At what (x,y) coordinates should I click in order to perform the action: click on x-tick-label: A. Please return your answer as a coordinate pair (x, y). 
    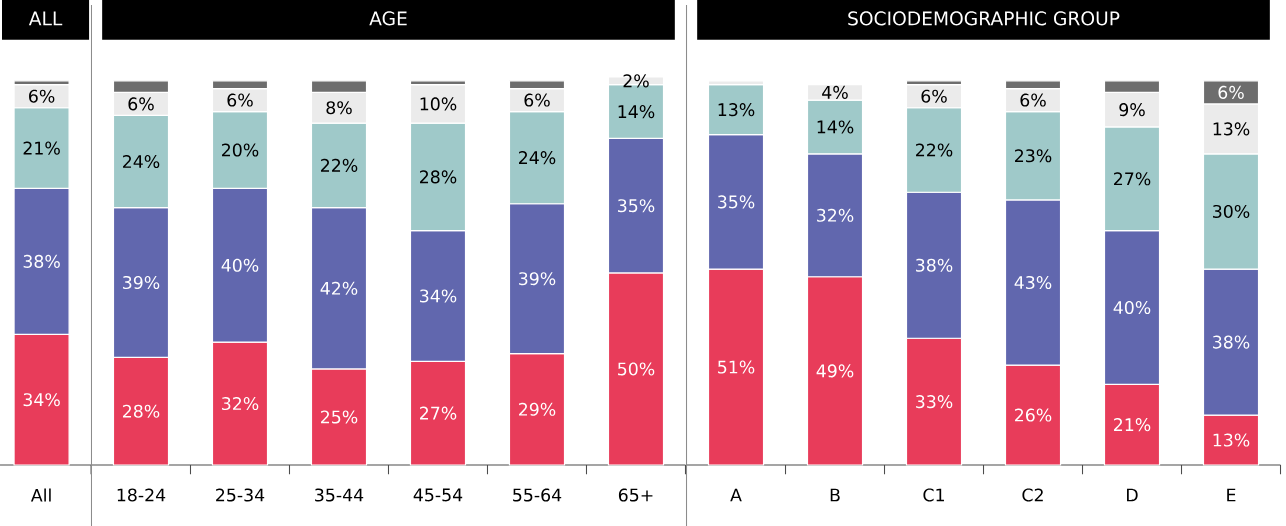
    Looking at the image, I should click on (736, 495).